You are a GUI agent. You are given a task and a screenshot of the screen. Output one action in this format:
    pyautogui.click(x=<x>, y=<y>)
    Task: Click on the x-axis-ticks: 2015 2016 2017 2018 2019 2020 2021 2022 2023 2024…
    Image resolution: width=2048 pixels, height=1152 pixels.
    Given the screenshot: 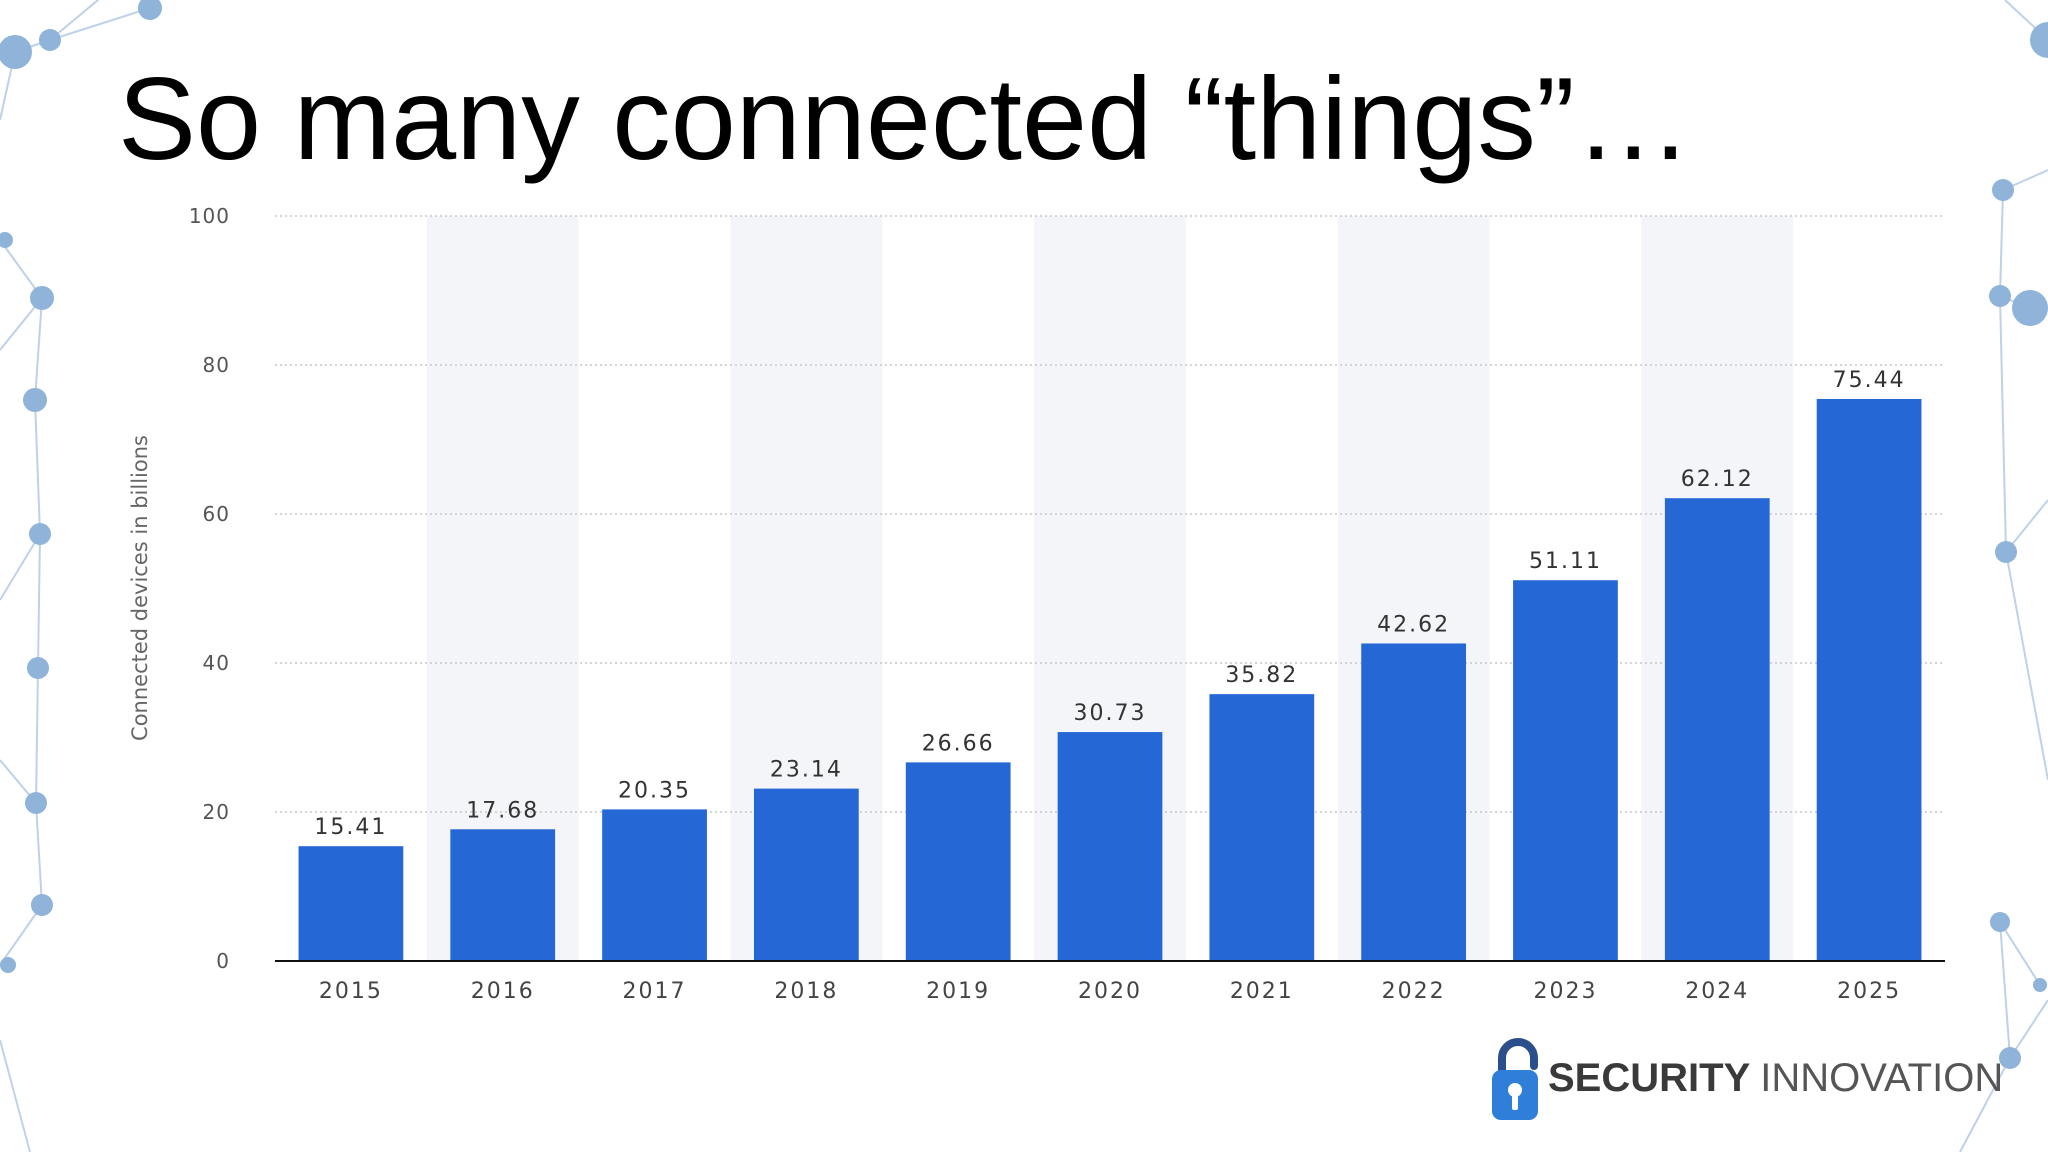 What is the action you would take?
    pyautogui.click(x=1110, y=991)
    